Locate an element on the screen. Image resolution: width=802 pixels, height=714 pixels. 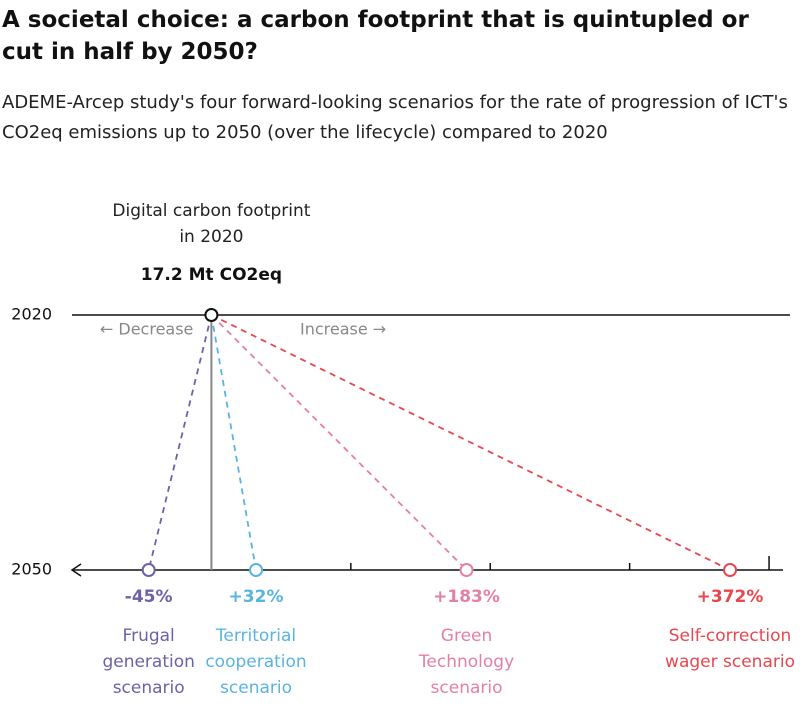
origin-value: 17.2 Mt CO2eq is located at coordinates (211, 275).